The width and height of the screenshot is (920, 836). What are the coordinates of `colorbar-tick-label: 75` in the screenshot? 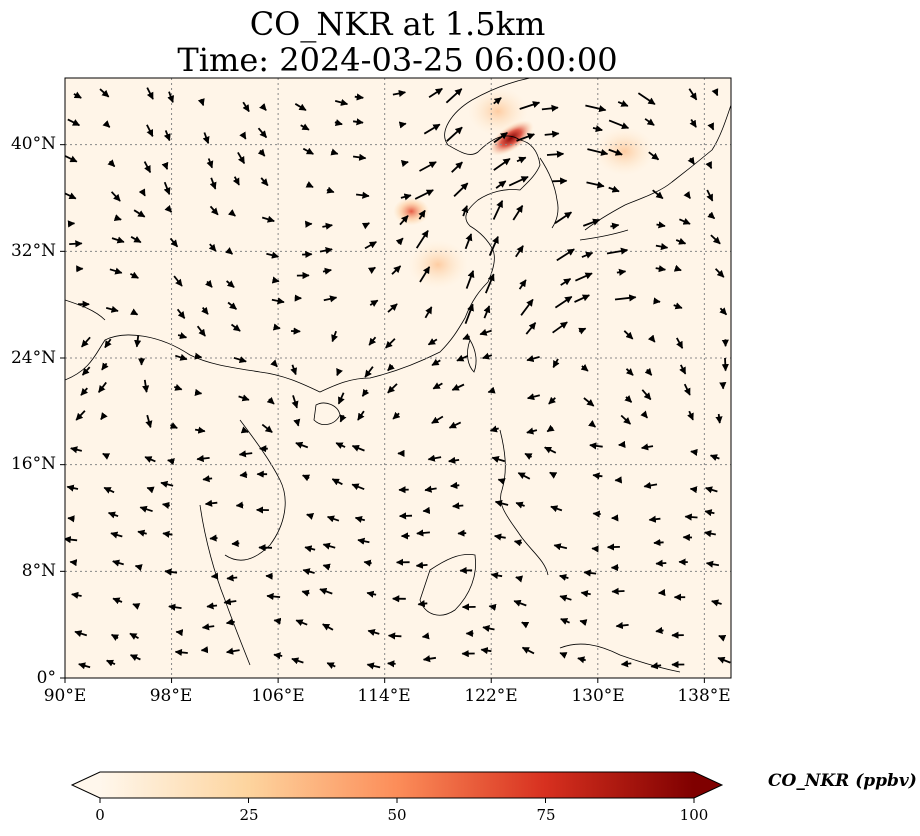 It's located at (546, 815).